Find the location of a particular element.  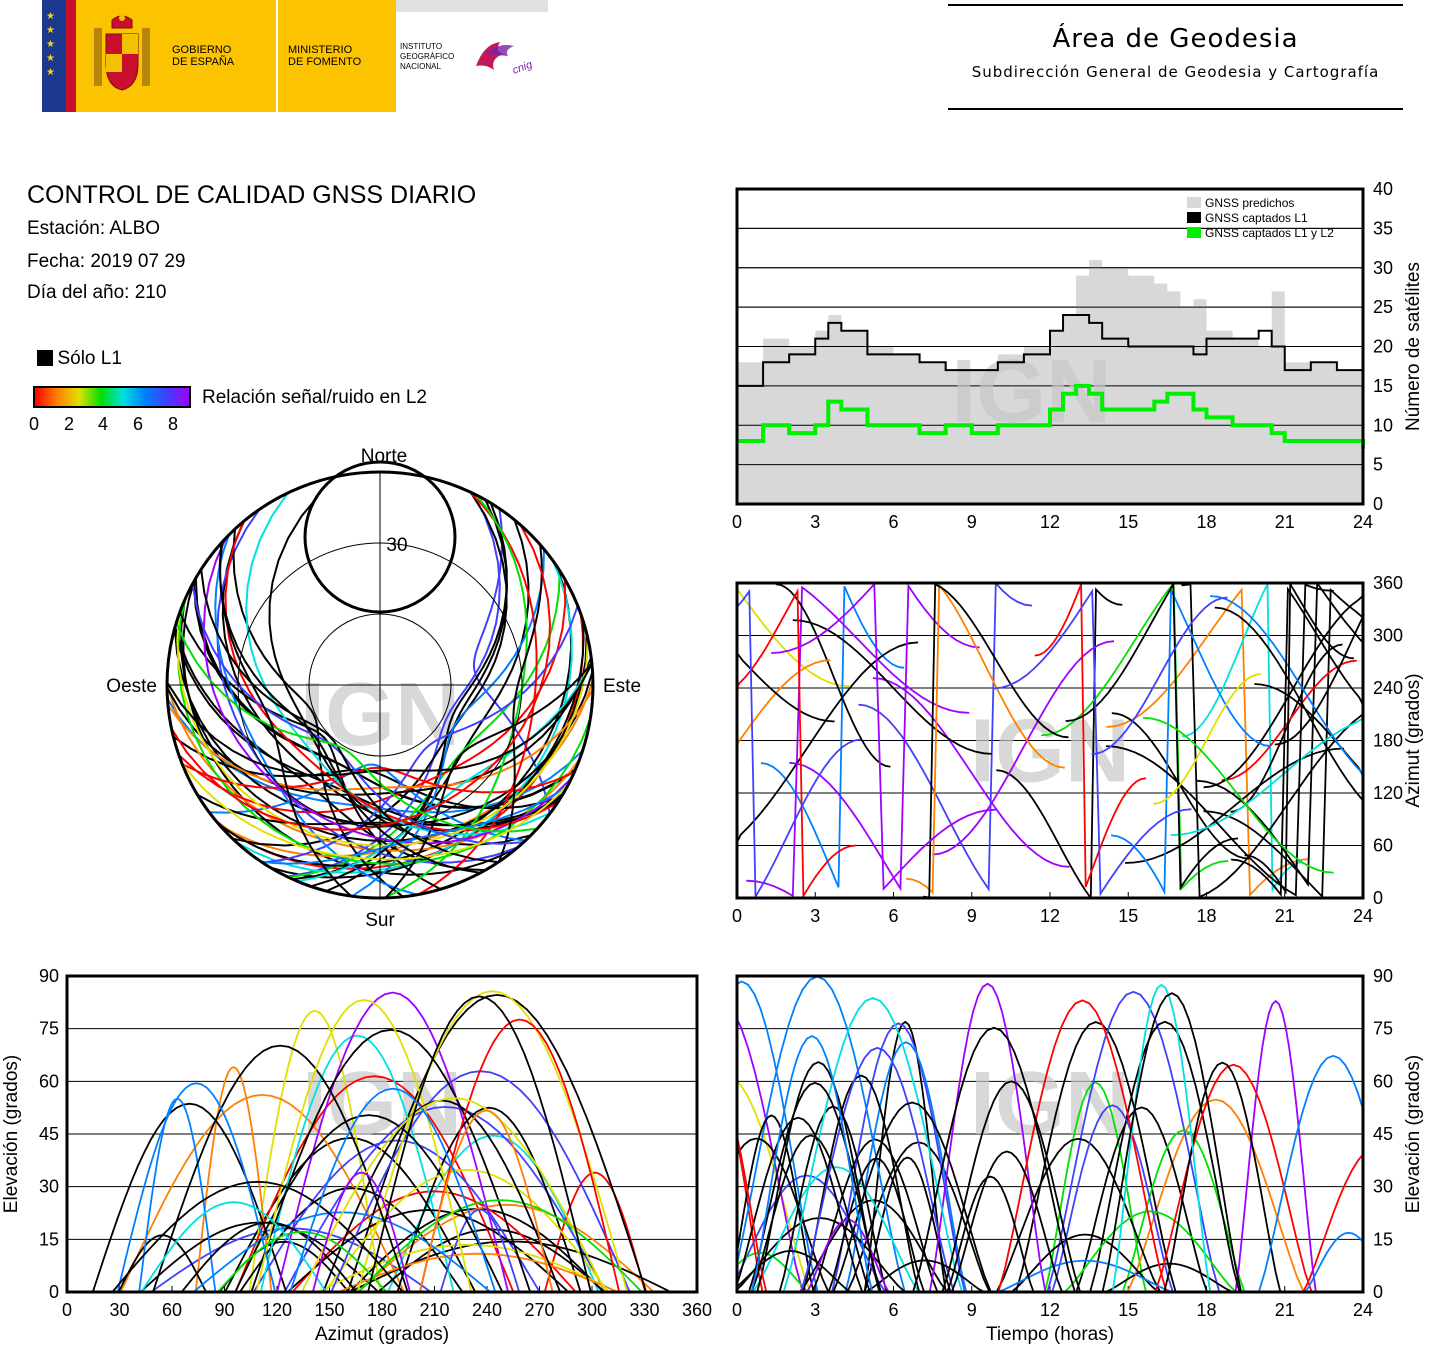

series-l1l2-line is located at coordinates (1051, 416).